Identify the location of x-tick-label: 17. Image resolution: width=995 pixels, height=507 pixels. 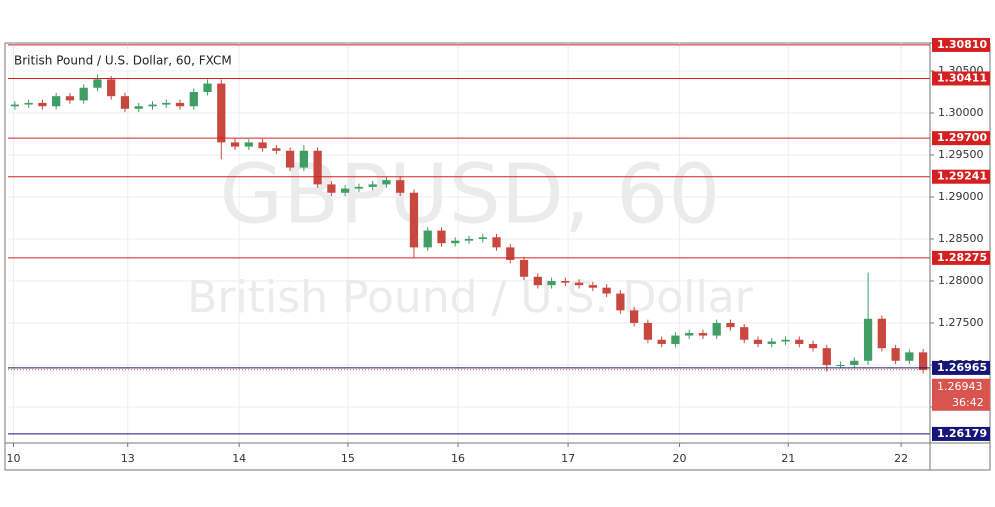
(568, 458).